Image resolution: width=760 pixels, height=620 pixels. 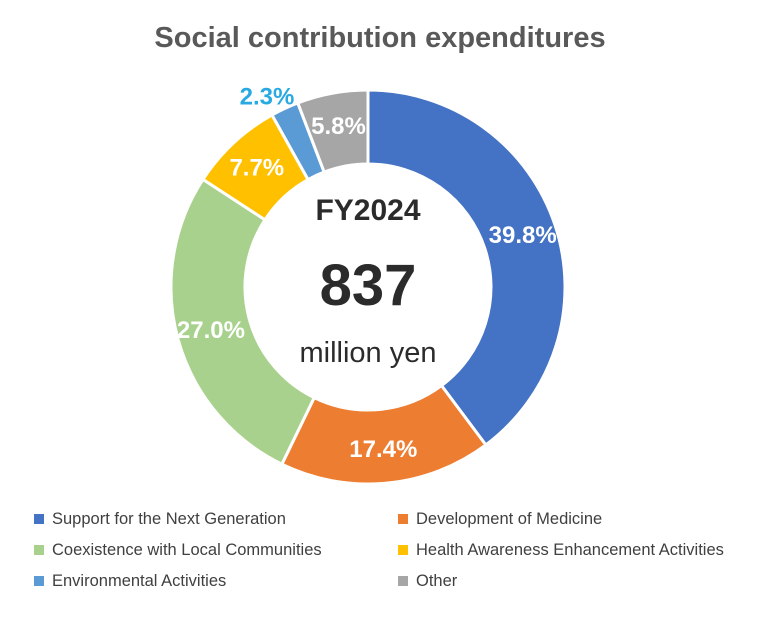 I want to click on legend-item-coexistence-with-local-communities: Coexistence with Local Communities, so click(x=216, y=550).